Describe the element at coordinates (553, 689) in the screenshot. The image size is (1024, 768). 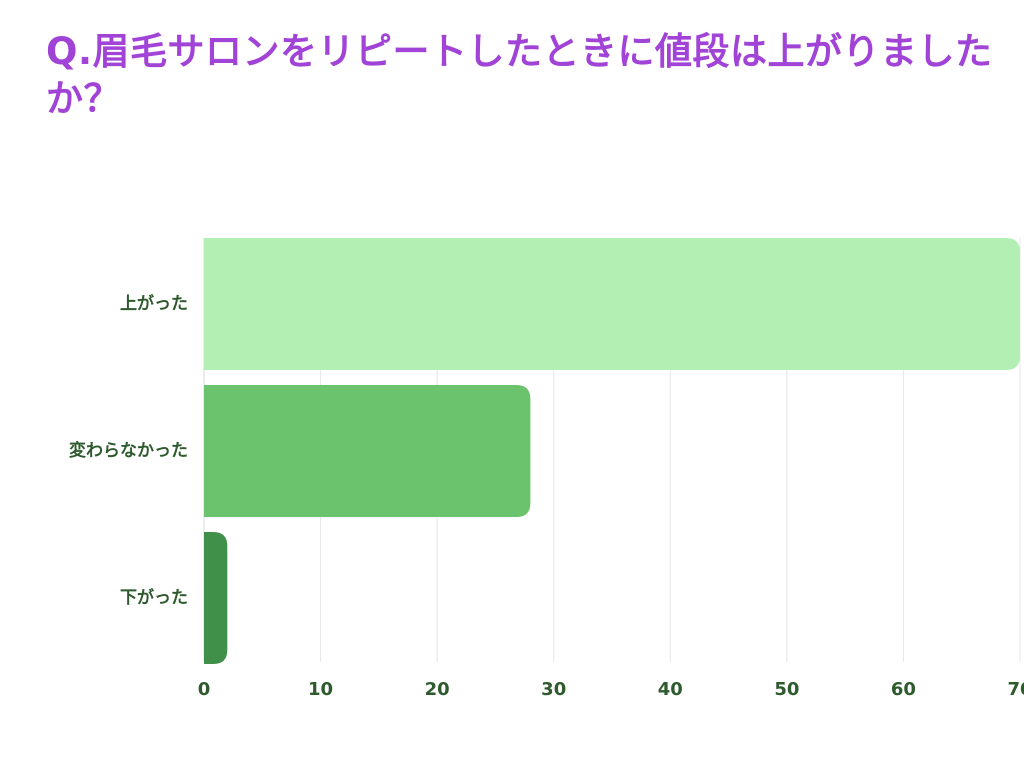
I see `x-tick-label: 30` at that location.